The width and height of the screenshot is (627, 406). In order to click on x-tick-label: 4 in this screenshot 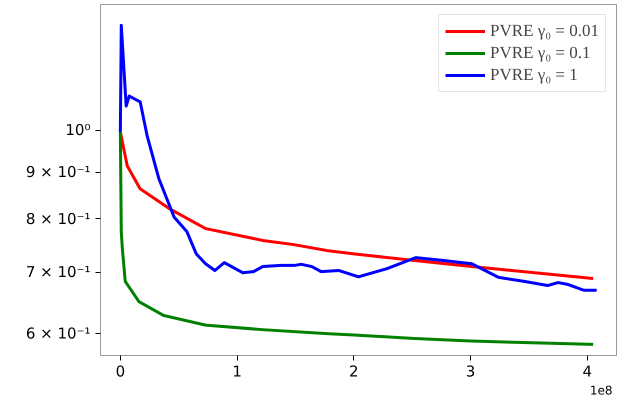, I will do `click(587, 371)`.